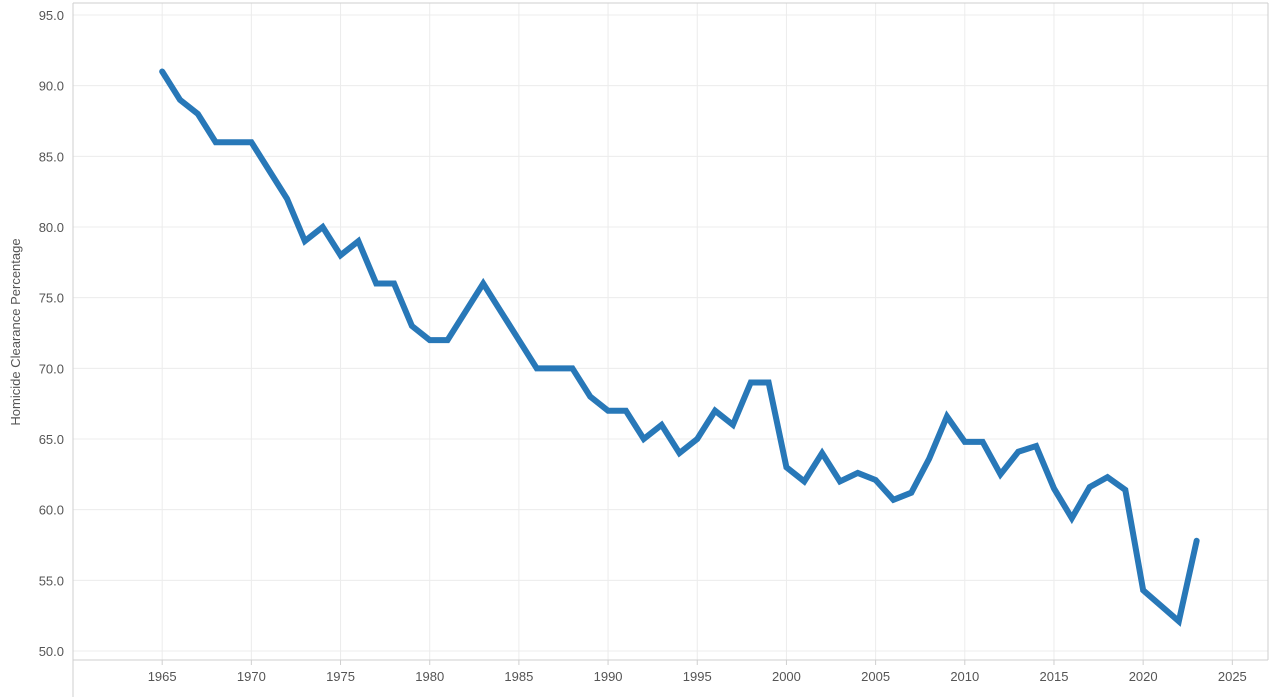 Image resolution: width=1269 pixels, height=697 pixels. I want to click on x-tick-label: 1975, so click(340, 676).